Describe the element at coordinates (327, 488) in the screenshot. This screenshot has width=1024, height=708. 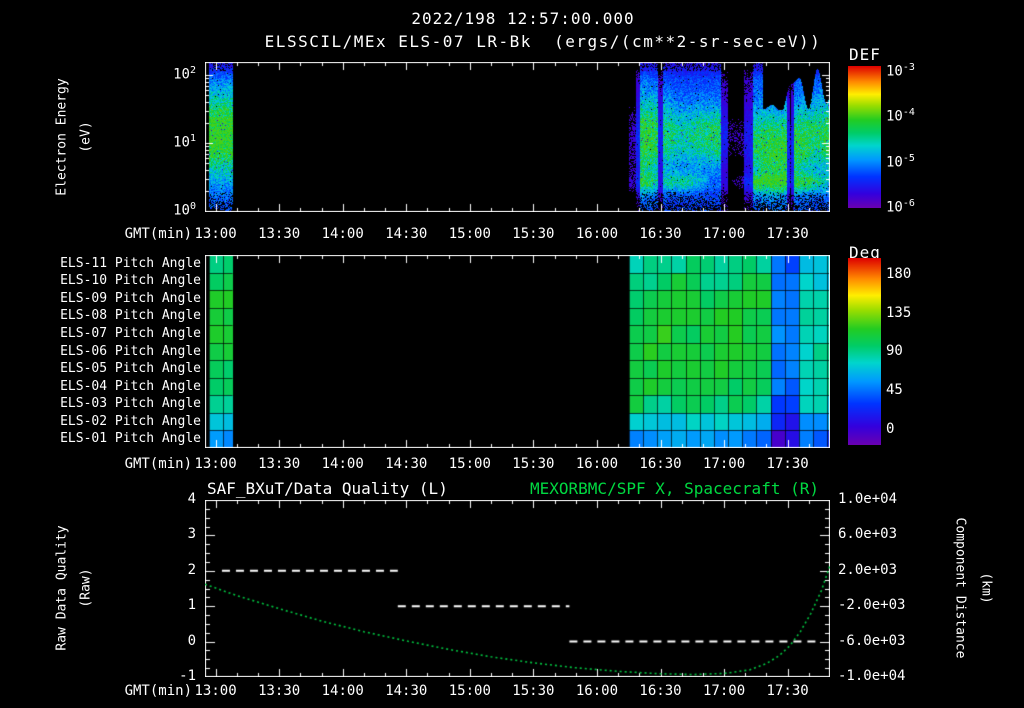
I see `bottom-left-title: SAF_BXuT/Data Quality (L)` at that location.